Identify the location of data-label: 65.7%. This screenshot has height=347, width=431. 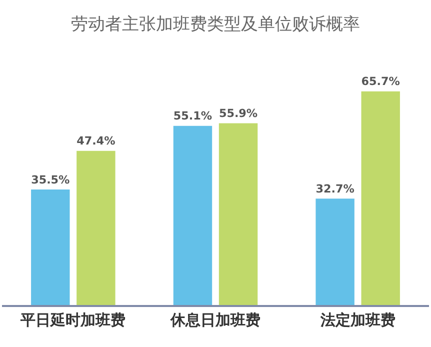
(380, 81).